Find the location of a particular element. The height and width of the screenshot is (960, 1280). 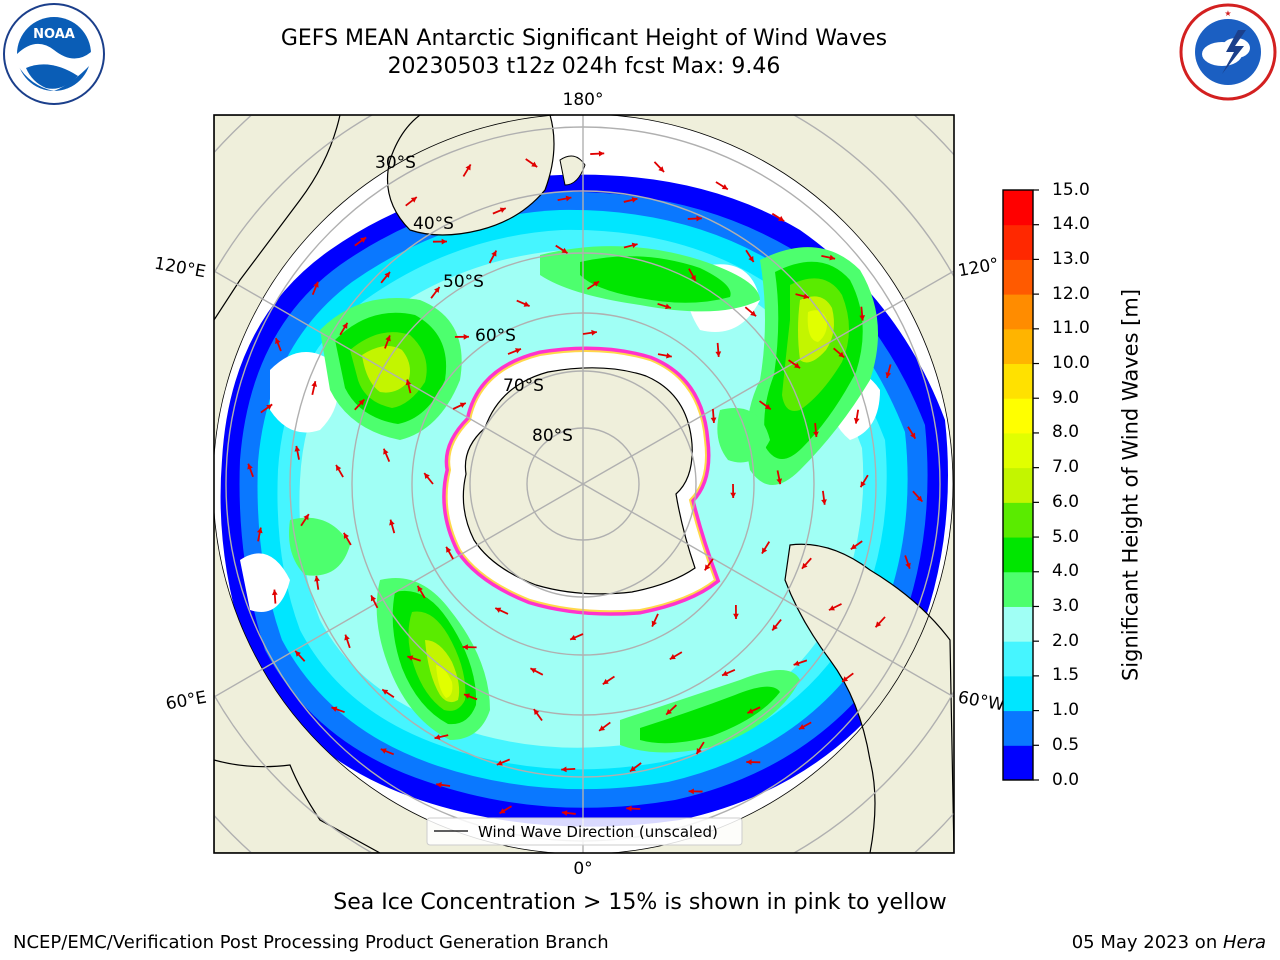

colorbar-tick-label: 9.0 is located at coordinates (1066, 397).